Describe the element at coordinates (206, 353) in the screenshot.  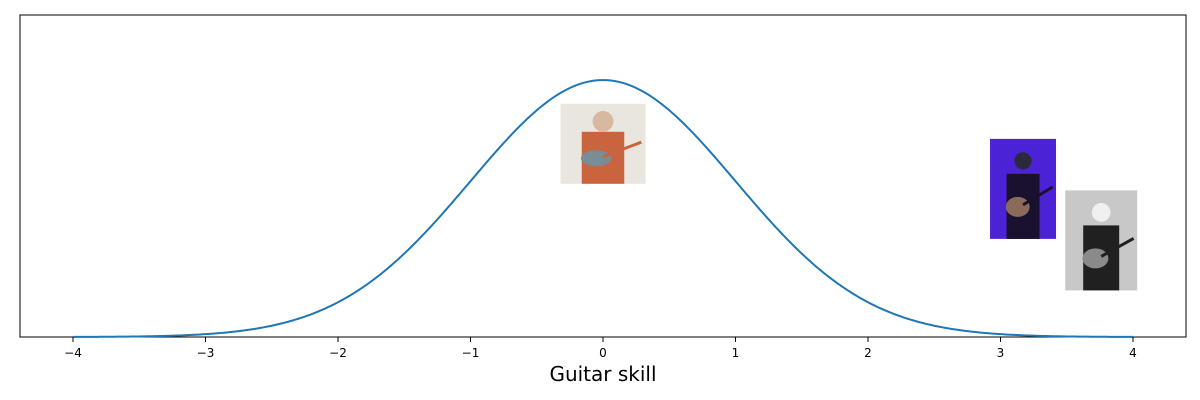
I see `x-tick-label: −3` at that location.